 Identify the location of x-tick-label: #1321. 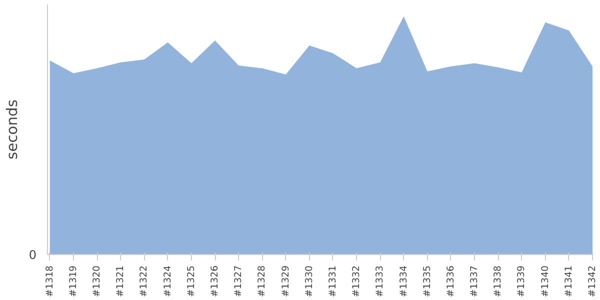
(120, 281).